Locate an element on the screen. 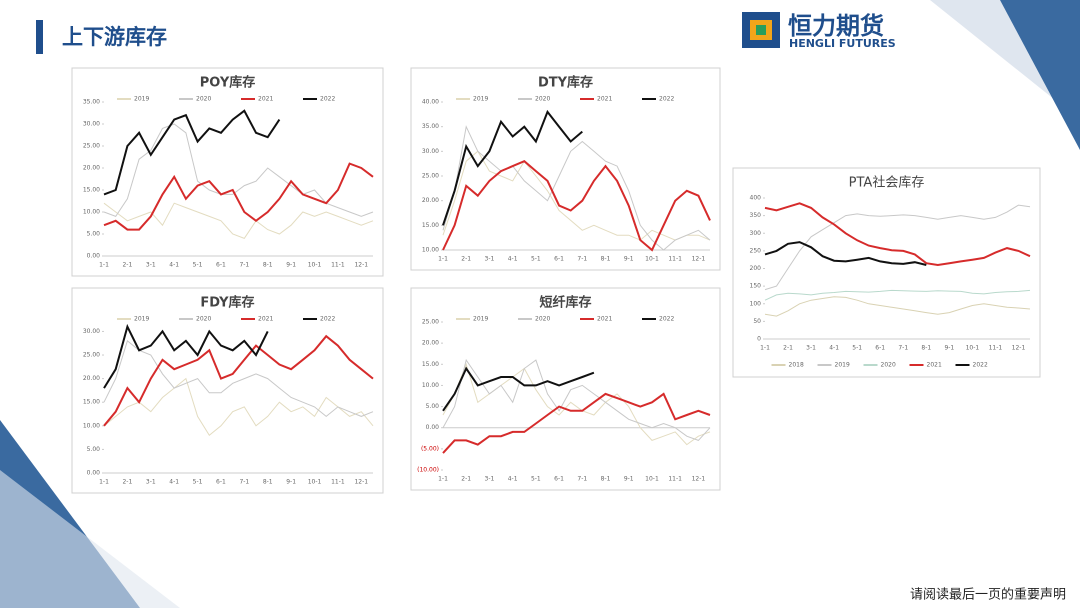  page-title: 上下游库存 is located at coordinates (114, 37).